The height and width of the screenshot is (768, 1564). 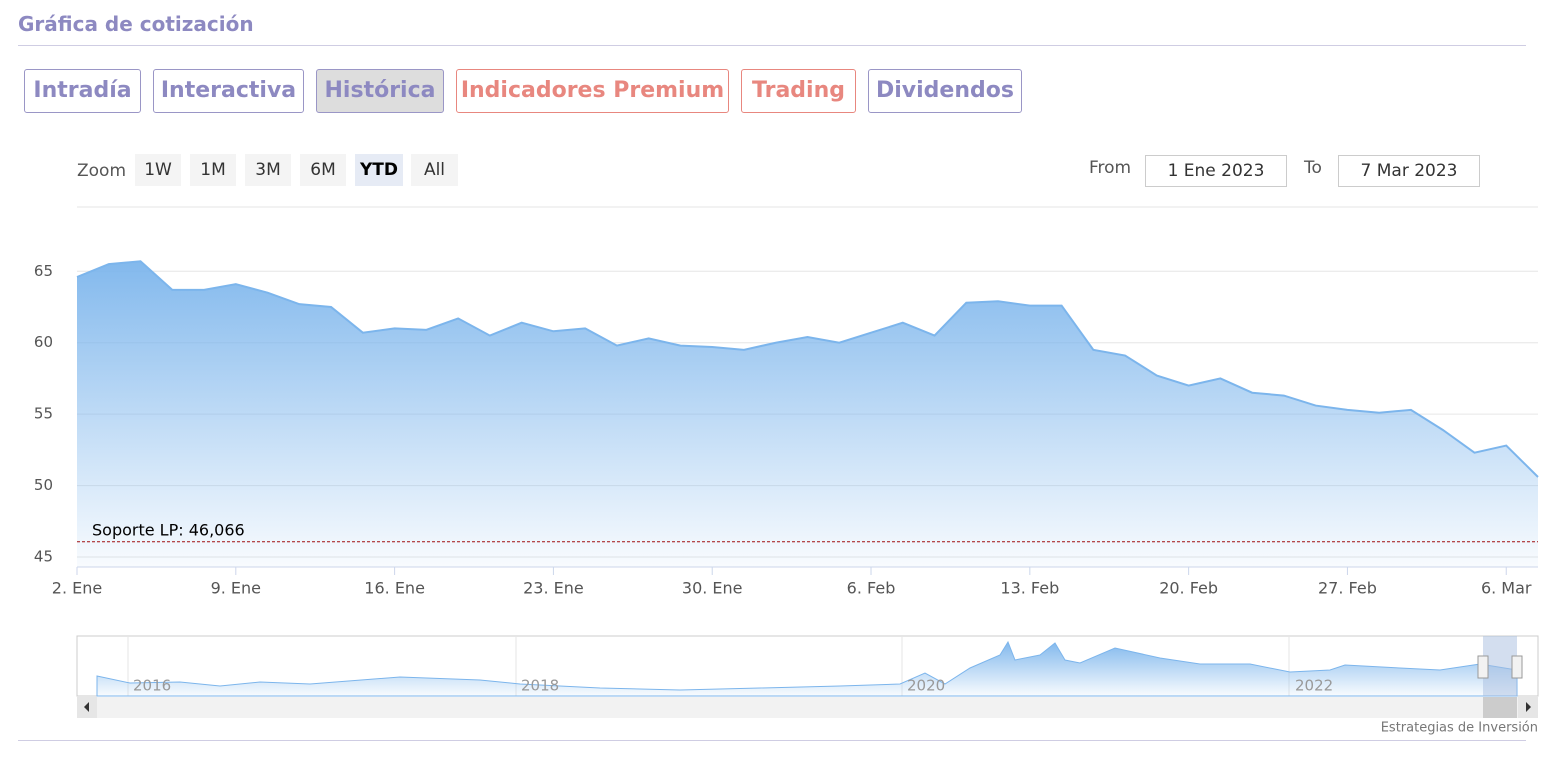 What do you see at coordinates (43, 557) in the screenshot?
I see `y-tick-label: 45` at bounding box center [43, 557].